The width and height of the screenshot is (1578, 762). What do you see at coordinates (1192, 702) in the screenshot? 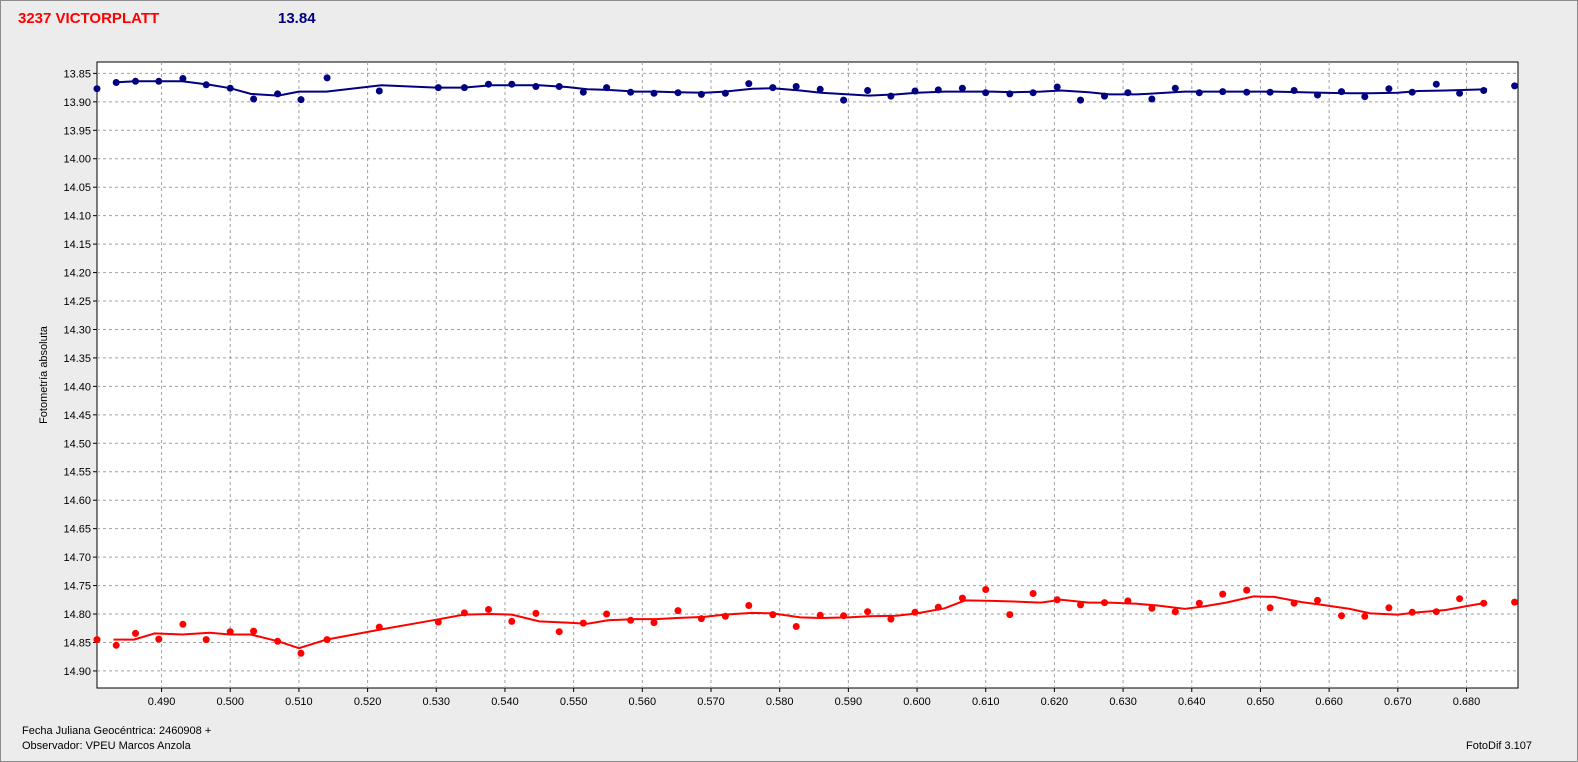
I see `x-tick-label: 0.640` at bounding box center [1192, 702].